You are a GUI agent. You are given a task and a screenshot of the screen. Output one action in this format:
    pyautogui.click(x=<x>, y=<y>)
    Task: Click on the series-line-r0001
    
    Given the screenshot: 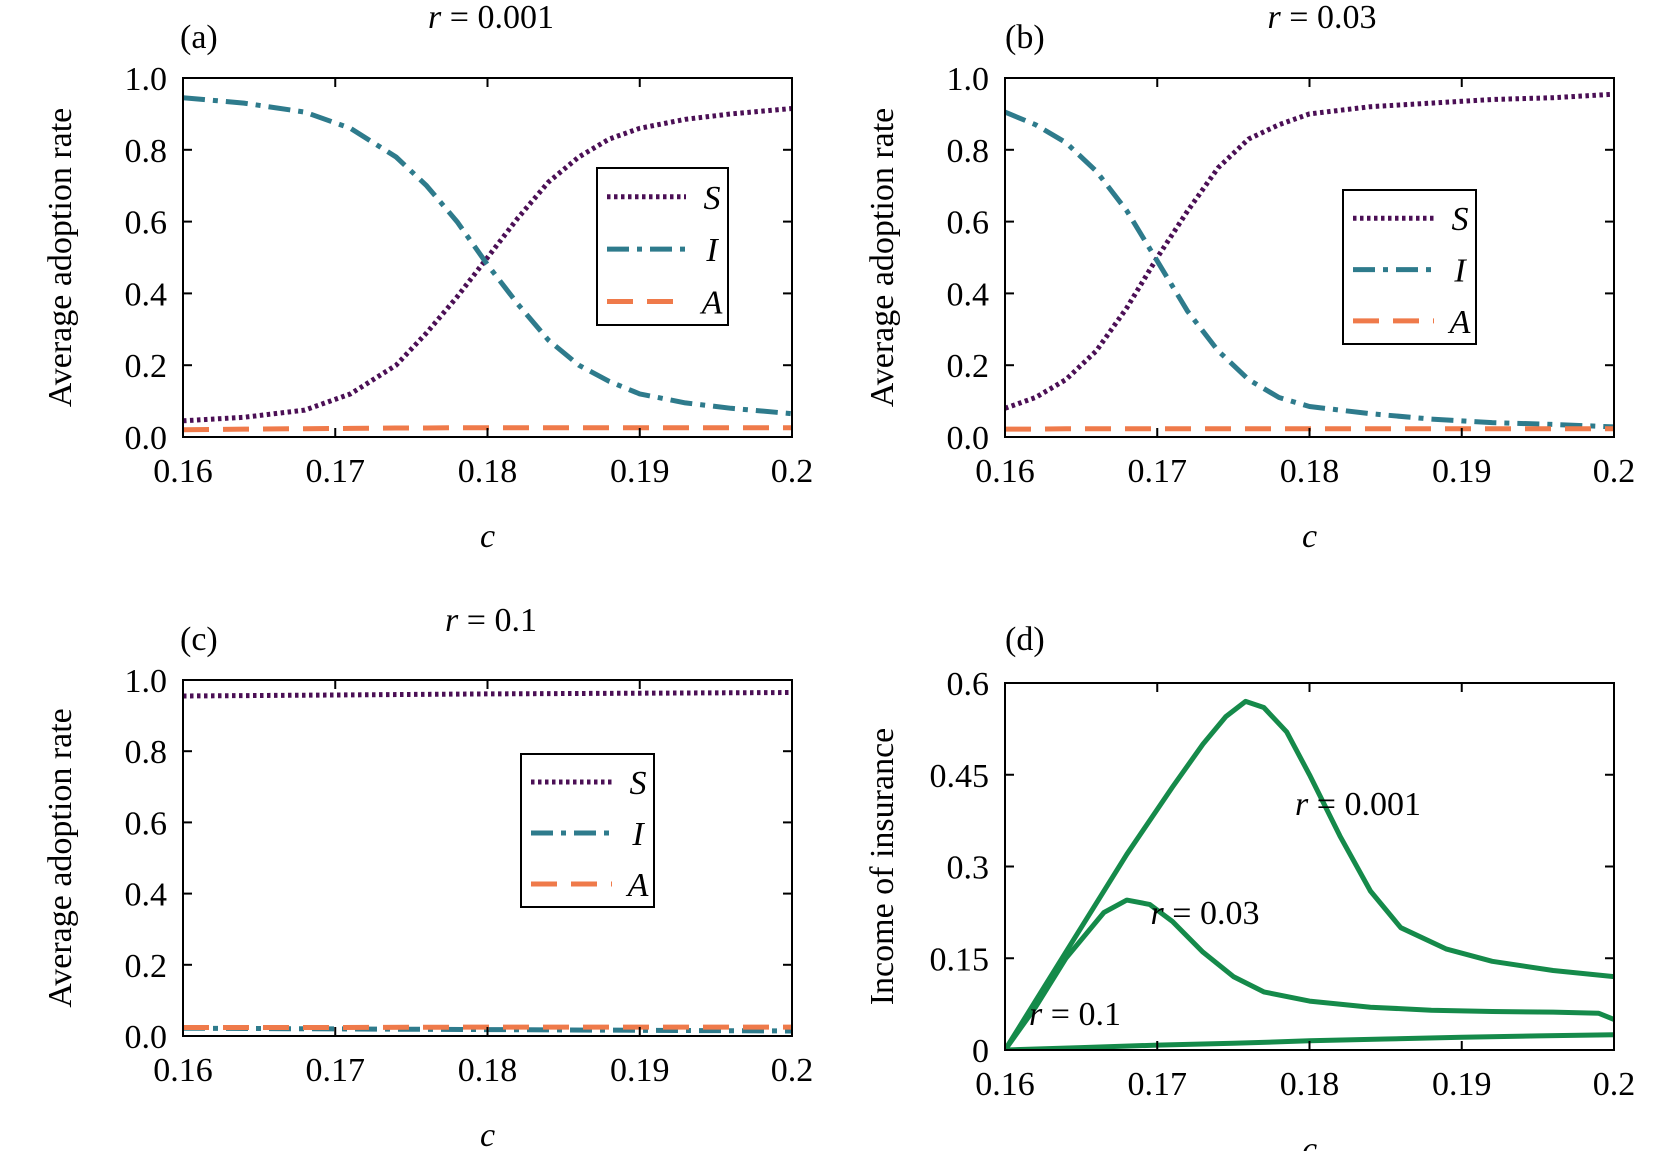 What is the action you would take?
    pyautogui.click(x=1309, y=874)
    